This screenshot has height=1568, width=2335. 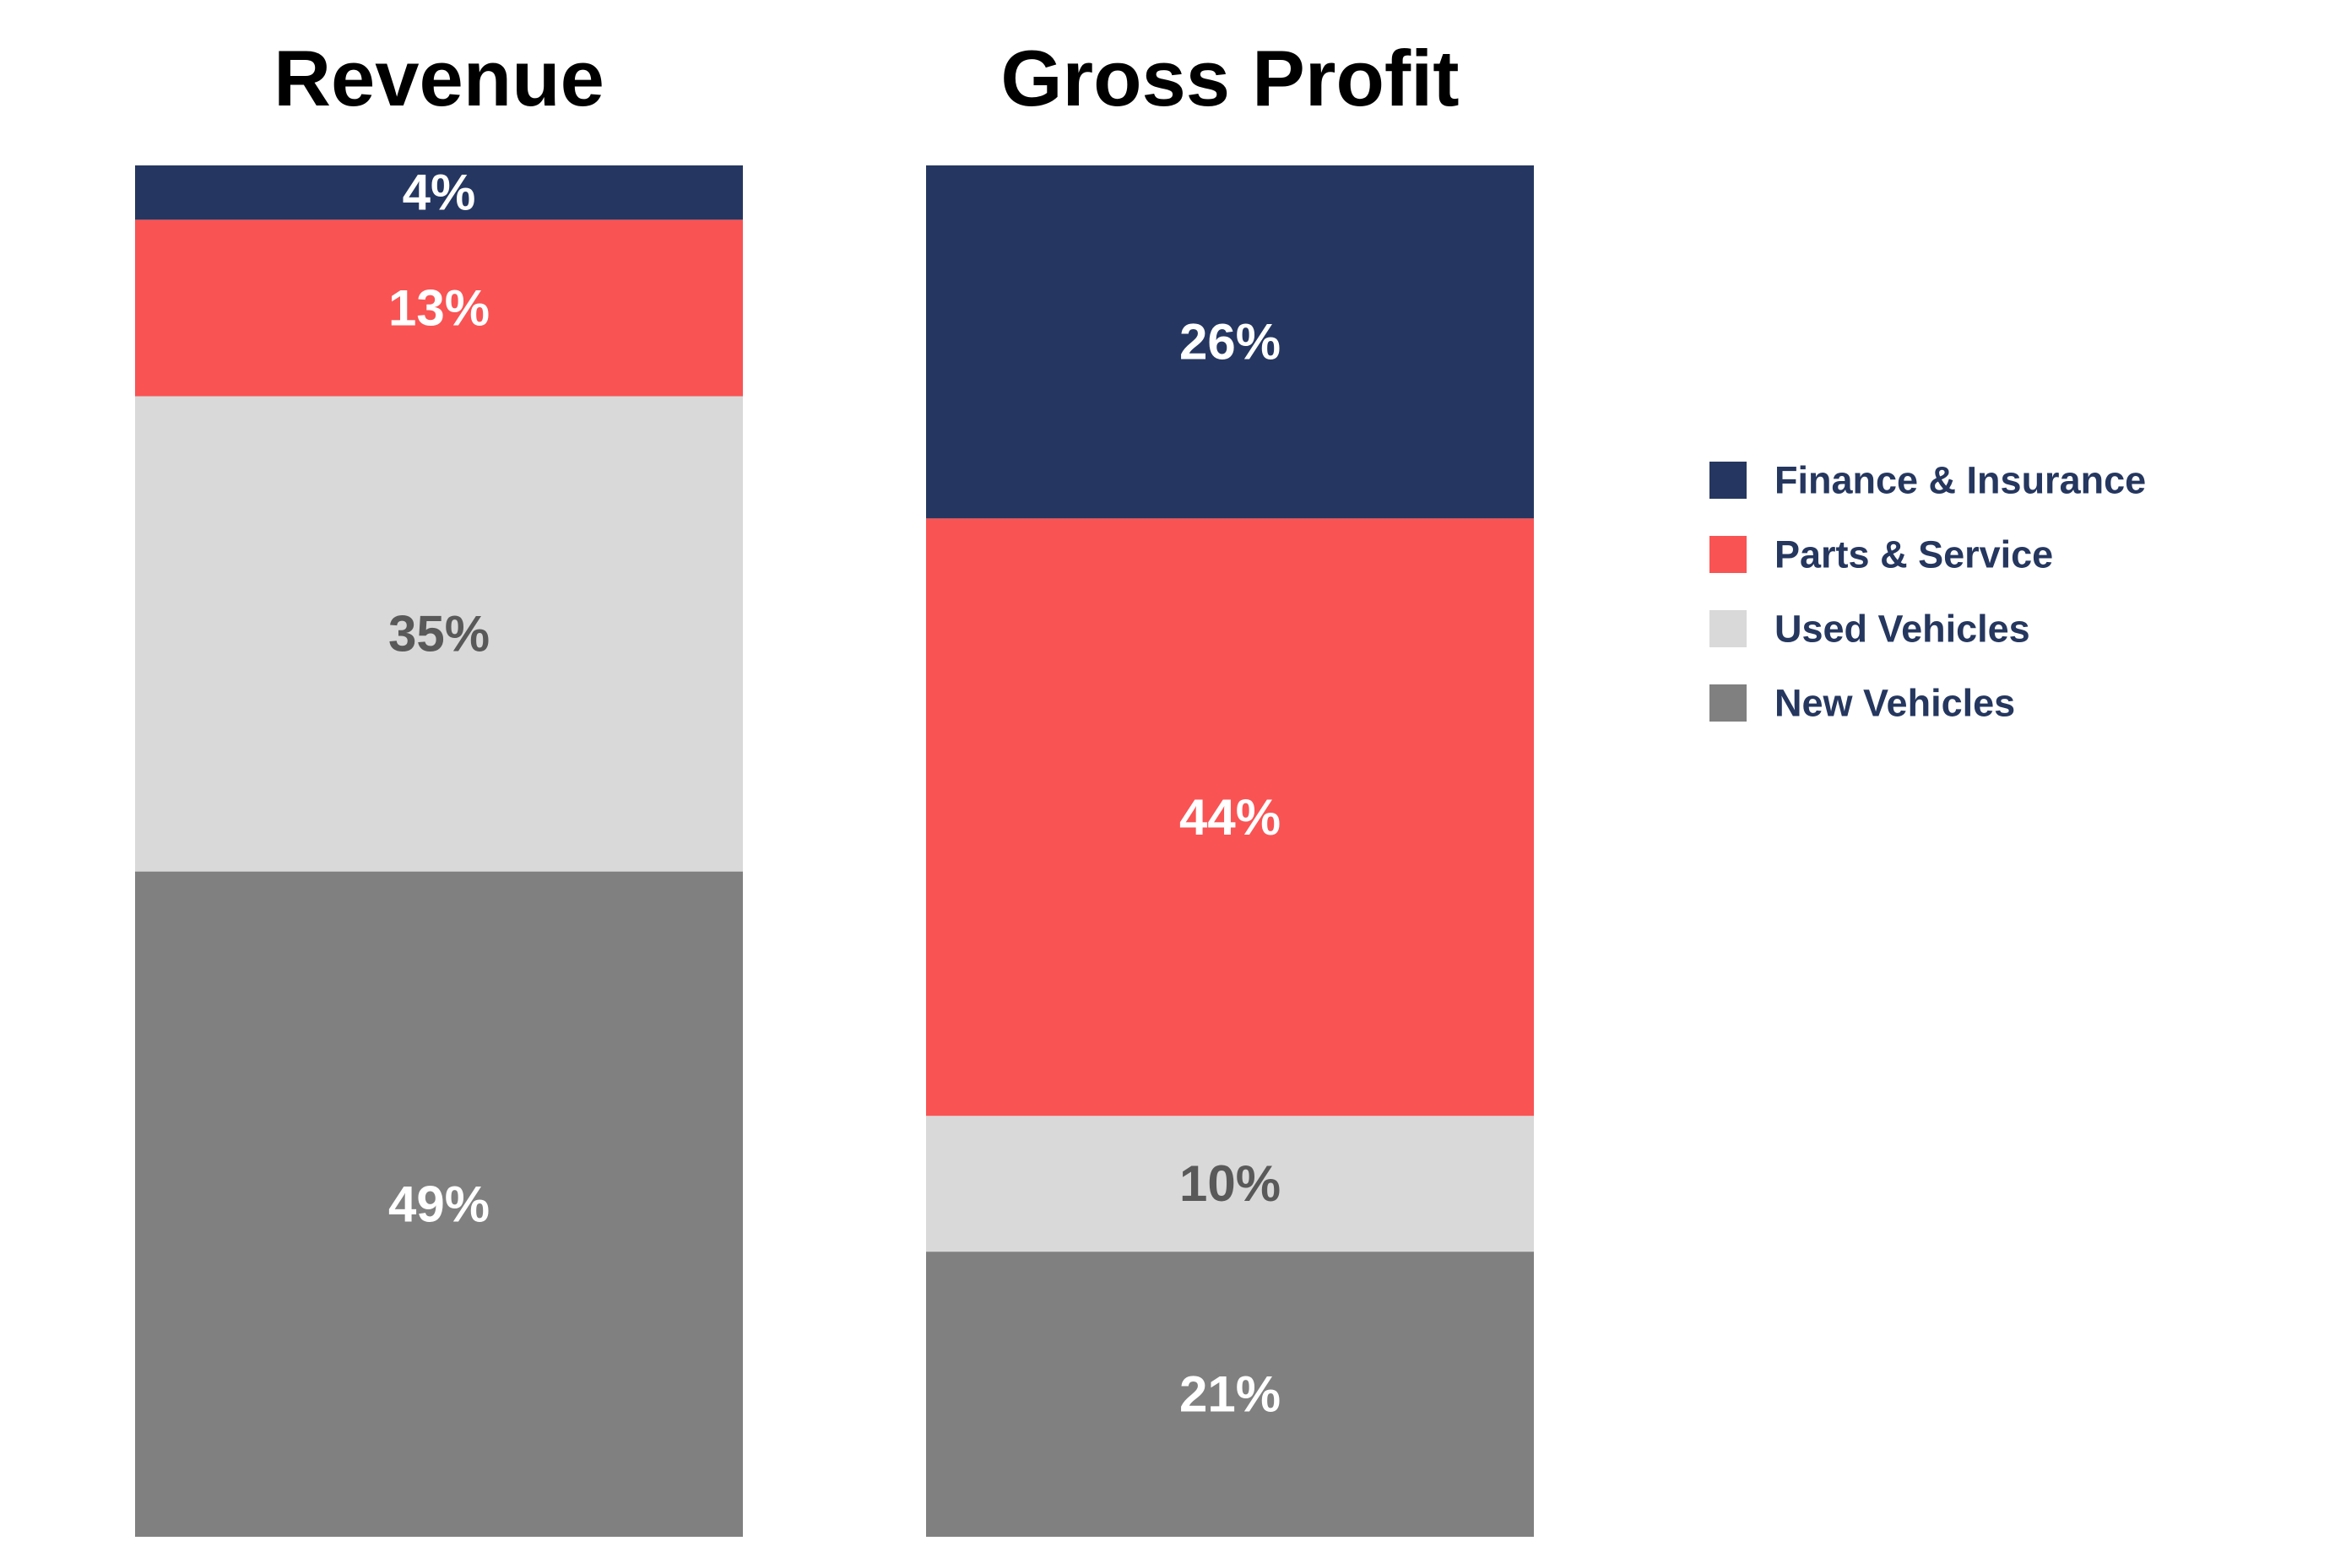 I want to click on bar-gross-profit-used-vehicles, so click(x=1230, y=1184).